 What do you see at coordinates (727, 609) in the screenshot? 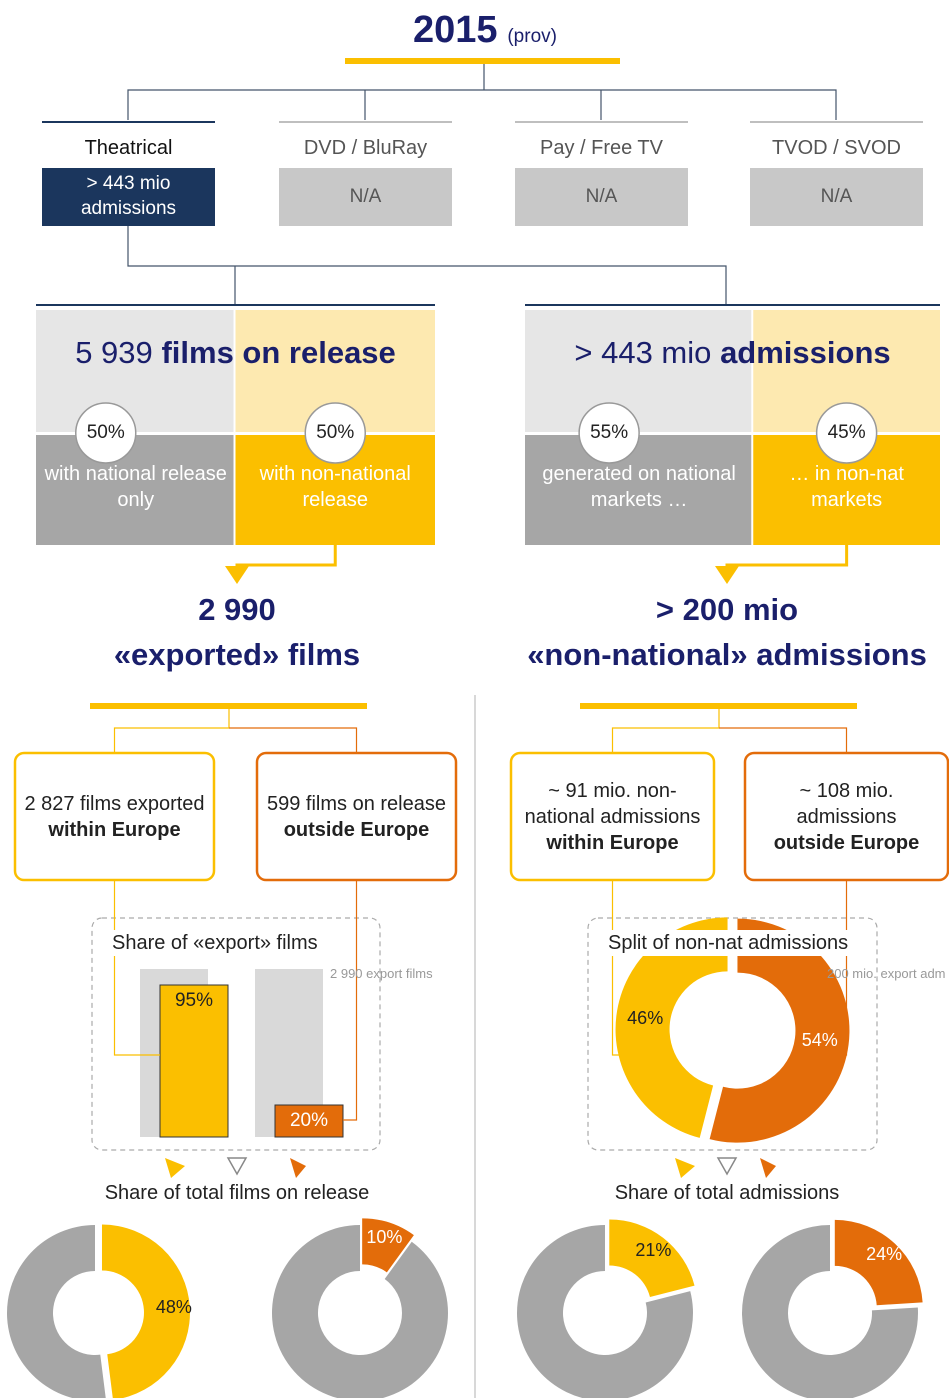
I see `result-figure: > 200 mio` at bounding box center [727, 609].